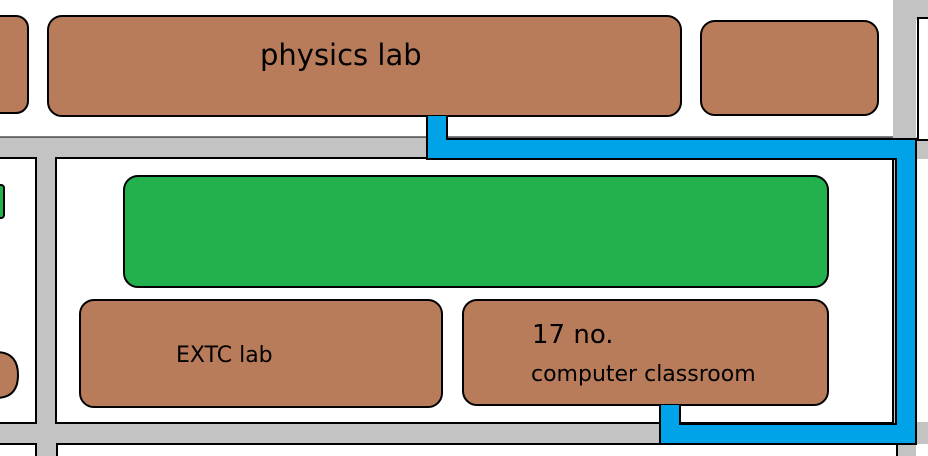  I want to click on road-left-vertical, so click(46, 296).